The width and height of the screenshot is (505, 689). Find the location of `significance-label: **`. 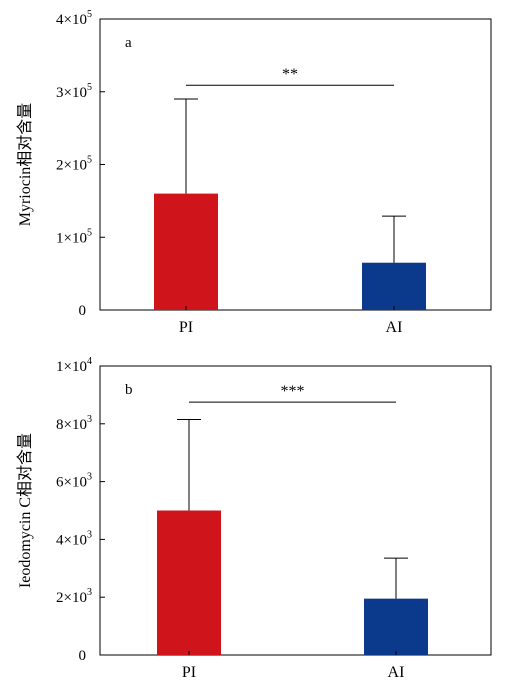

significance-label: ** is located at coordinates (290, 74).